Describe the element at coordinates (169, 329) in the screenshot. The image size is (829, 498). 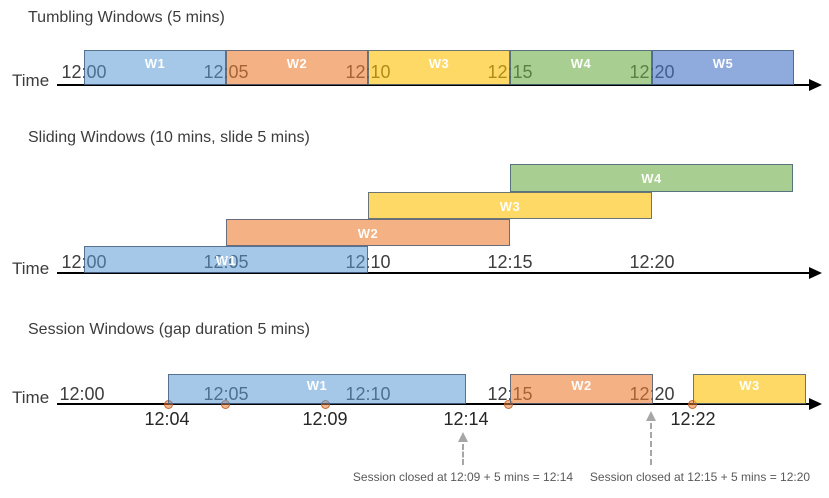
I see `session-section-title: Session Windows (gap duration 5 mins)` at that location.